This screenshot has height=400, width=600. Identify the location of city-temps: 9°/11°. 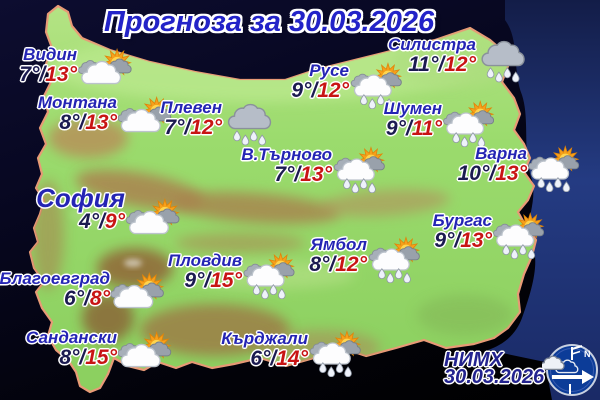
(413, 128).